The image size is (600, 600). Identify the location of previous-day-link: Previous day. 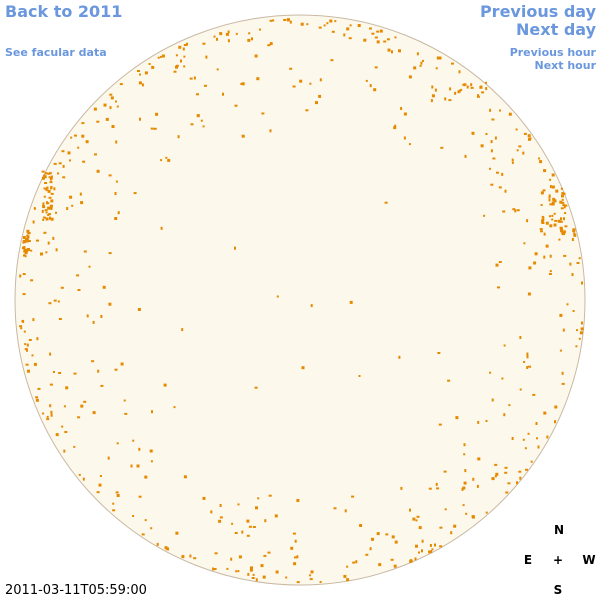
(538, 11).